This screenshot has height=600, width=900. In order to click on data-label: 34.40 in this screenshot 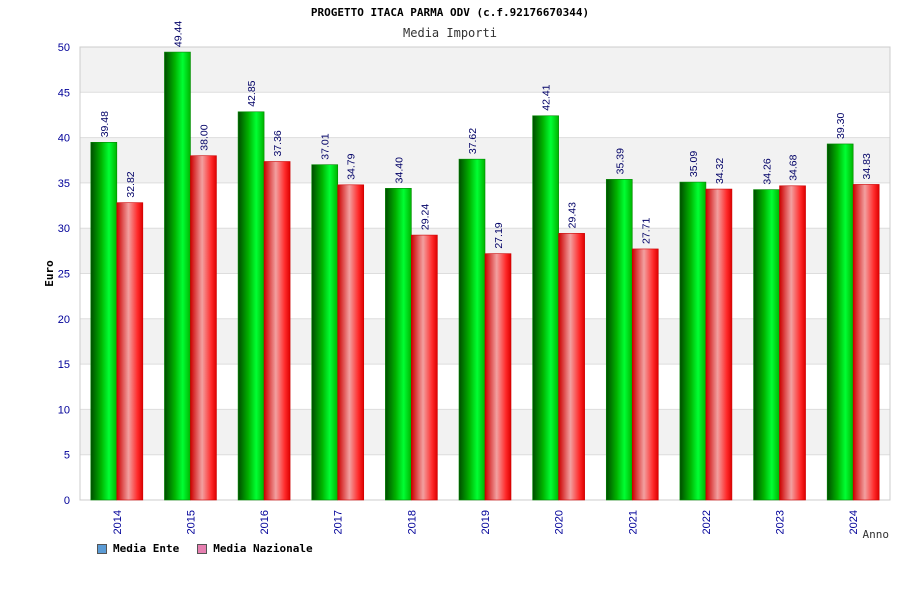, I will do `click(399, 170)`.